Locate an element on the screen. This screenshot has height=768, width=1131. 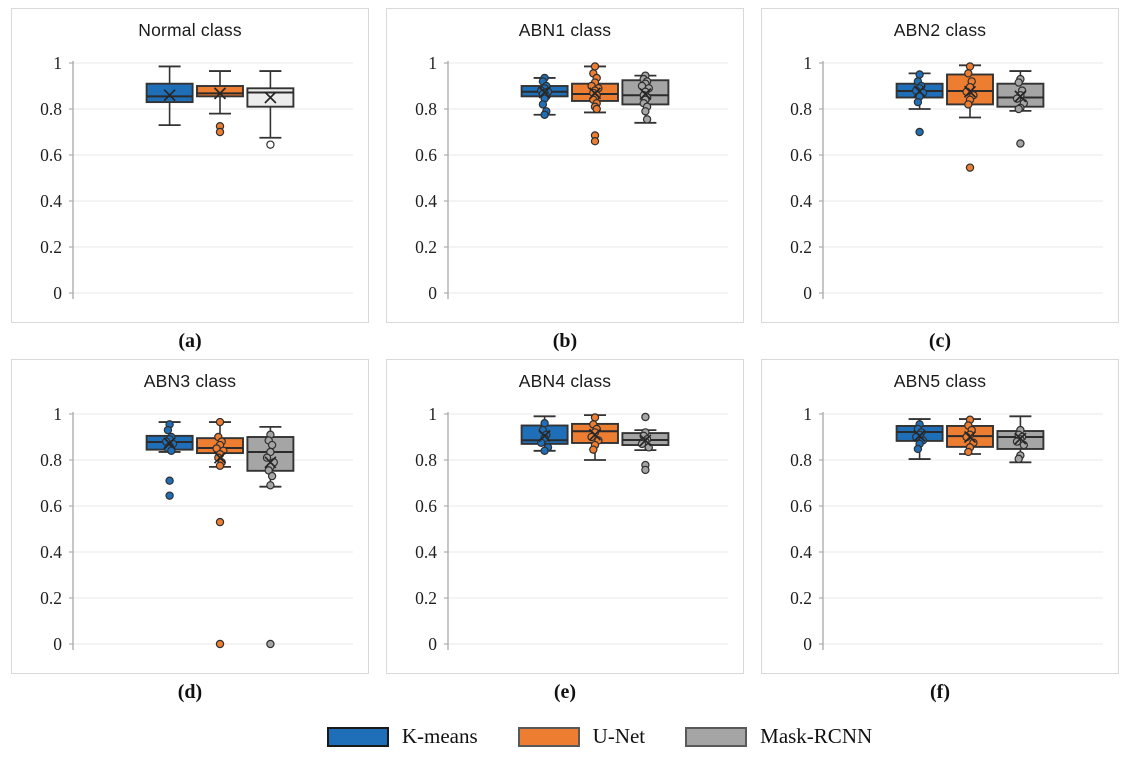
panel-title-f: ABN5 class is located at coordinates (940, 380).